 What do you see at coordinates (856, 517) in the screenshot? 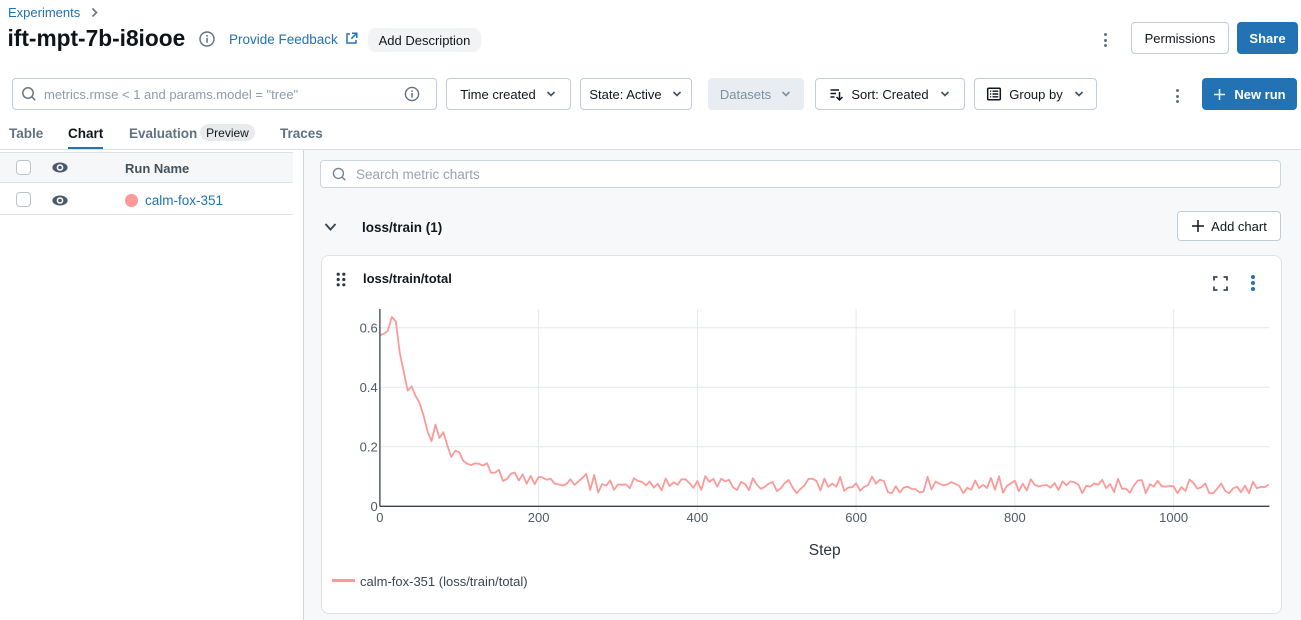
I see `svg-text: 600` at bounding box center [856, 517].